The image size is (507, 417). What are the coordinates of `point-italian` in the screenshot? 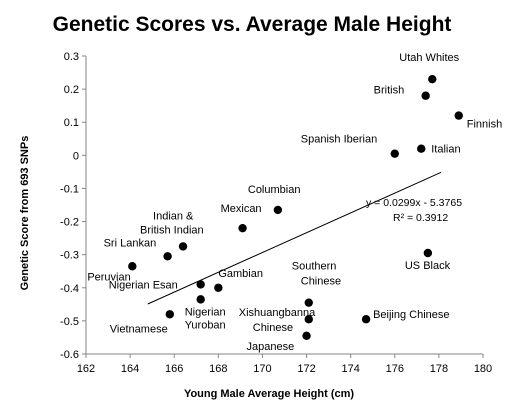 It's located at (421, 148).